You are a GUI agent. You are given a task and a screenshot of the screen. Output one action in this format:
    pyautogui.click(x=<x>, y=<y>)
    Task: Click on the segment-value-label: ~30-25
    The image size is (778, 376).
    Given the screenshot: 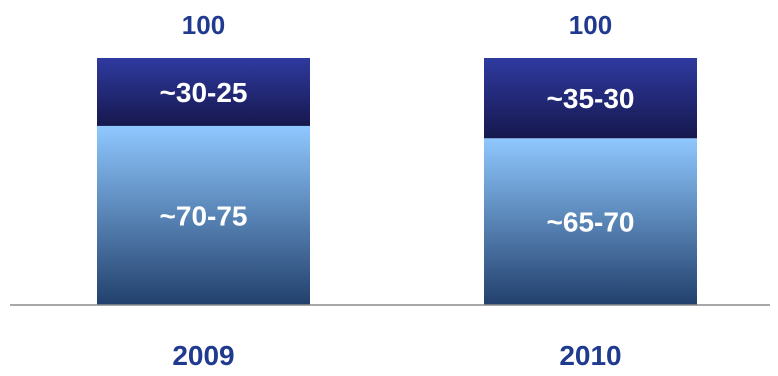 What is the action you would take?
    pyautogui.click(x=204, y=92)
    